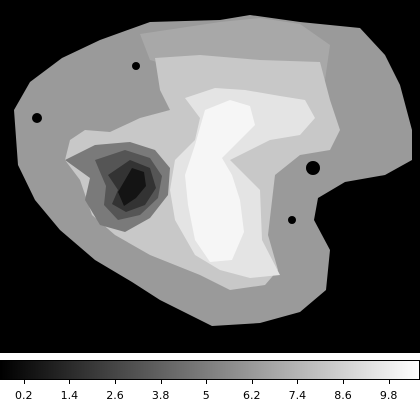 This screenshot has width=420, height=406. Describe the element at coordinates (132, 187) in the screenshot. I see `darkest-core` at that location.